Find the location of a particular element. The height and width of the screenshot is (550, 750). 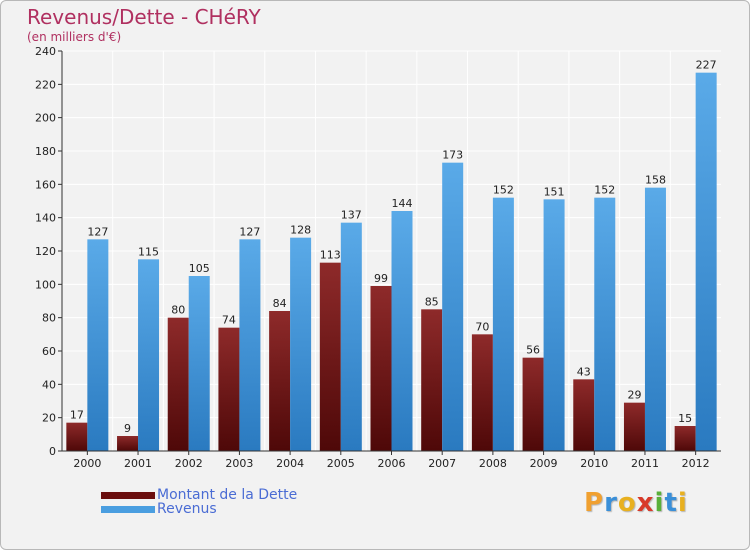

bar-dette-2009 is located at coordinates (533, 404).